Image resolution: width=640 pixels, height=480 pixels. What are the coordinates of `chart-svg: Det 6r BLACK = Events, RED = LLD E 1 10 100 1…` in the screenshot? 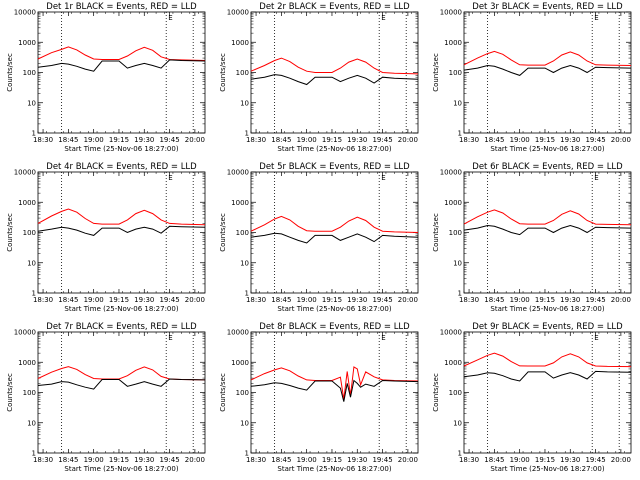 It's located at (532, 237).